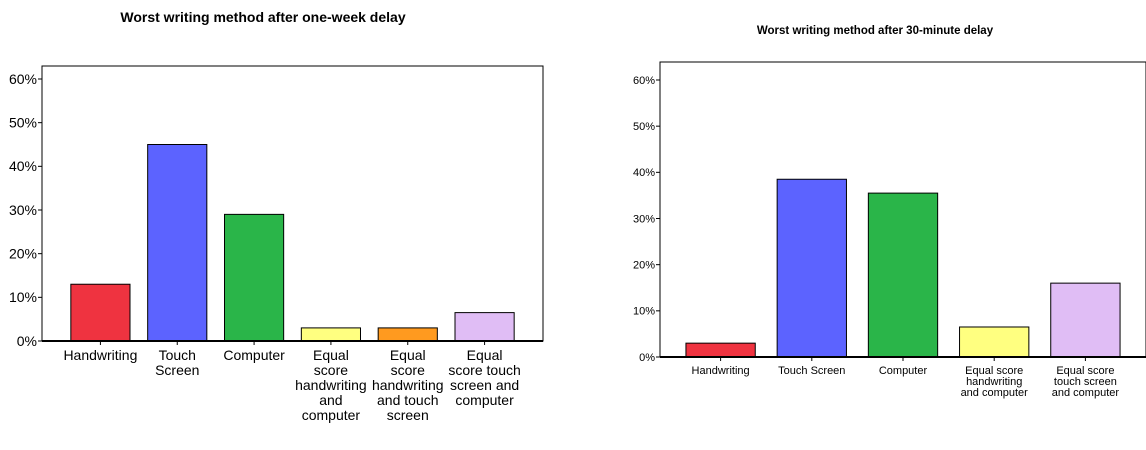  What do you see at coordinates (408, 400) in the screenshot?
I see `x-category-label-line: and touch` at bounding box center [408, 400].